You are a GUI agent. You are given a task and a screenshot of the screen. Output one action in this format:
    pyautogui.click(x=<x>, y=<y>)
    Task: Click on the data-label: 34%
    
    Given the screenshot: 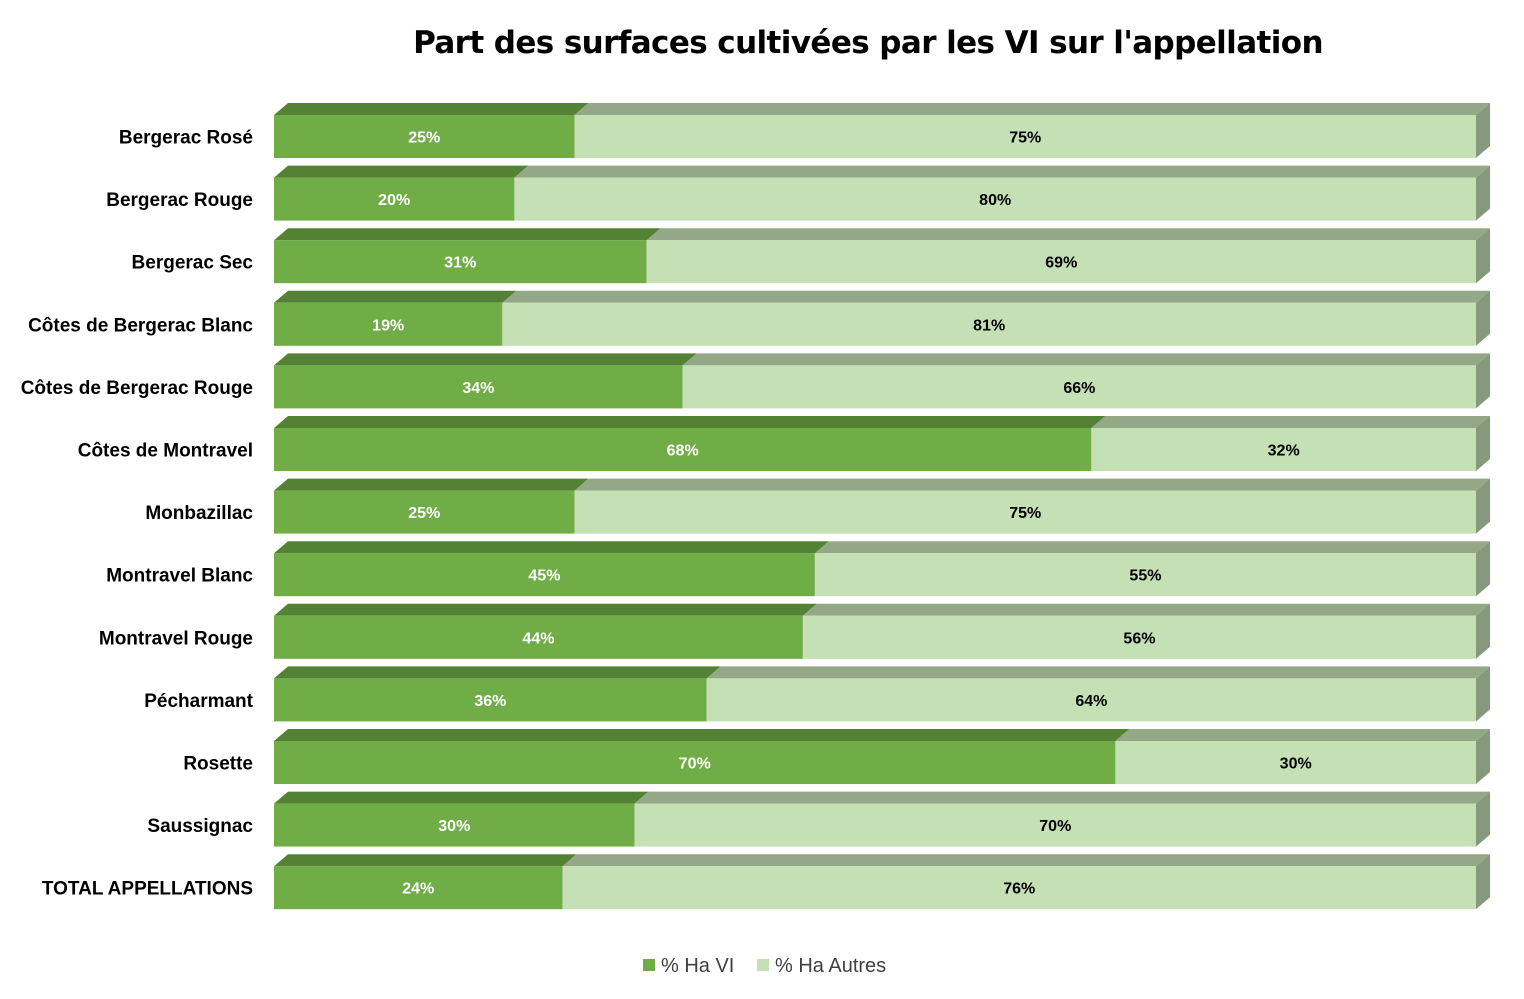 What is the action you would take?
    pyautogui.click(x=478, y=388)
    